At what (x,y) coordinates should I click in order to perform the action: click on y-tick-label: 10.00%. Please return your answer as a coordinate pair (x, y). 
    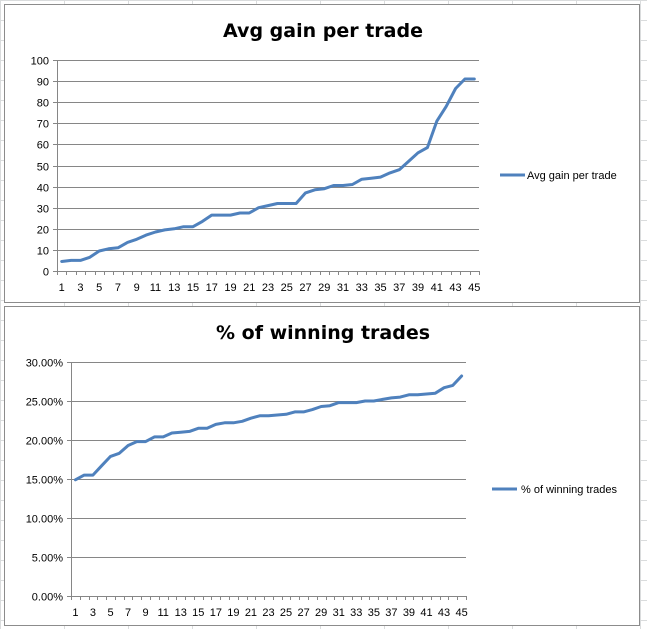
    Looking at the image, I should click on (45, 520).